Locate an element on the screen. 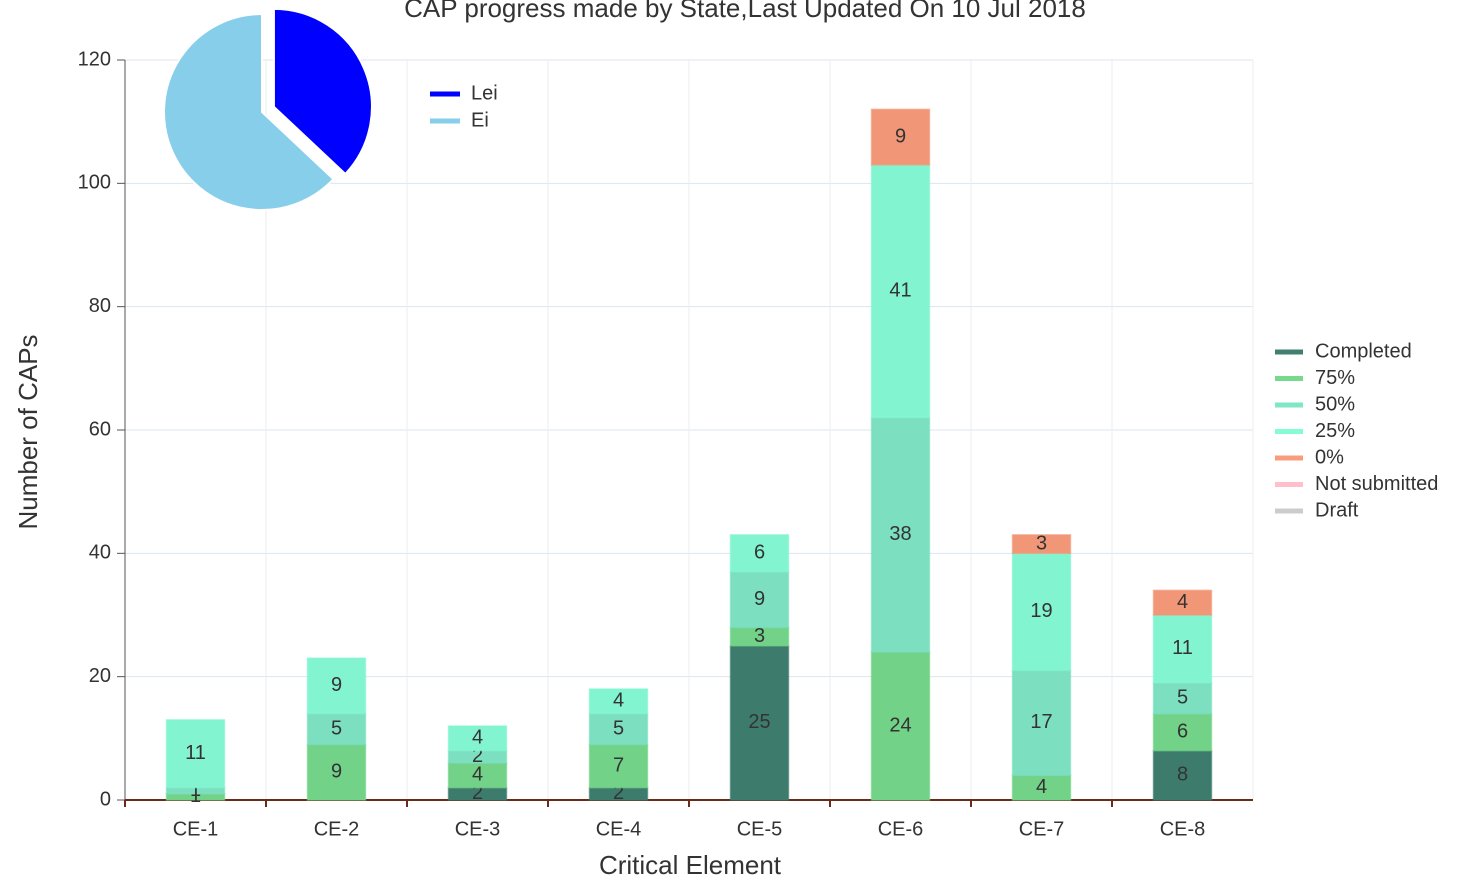  x-tick-label: CE-6 is located at coordinates (901, 829).